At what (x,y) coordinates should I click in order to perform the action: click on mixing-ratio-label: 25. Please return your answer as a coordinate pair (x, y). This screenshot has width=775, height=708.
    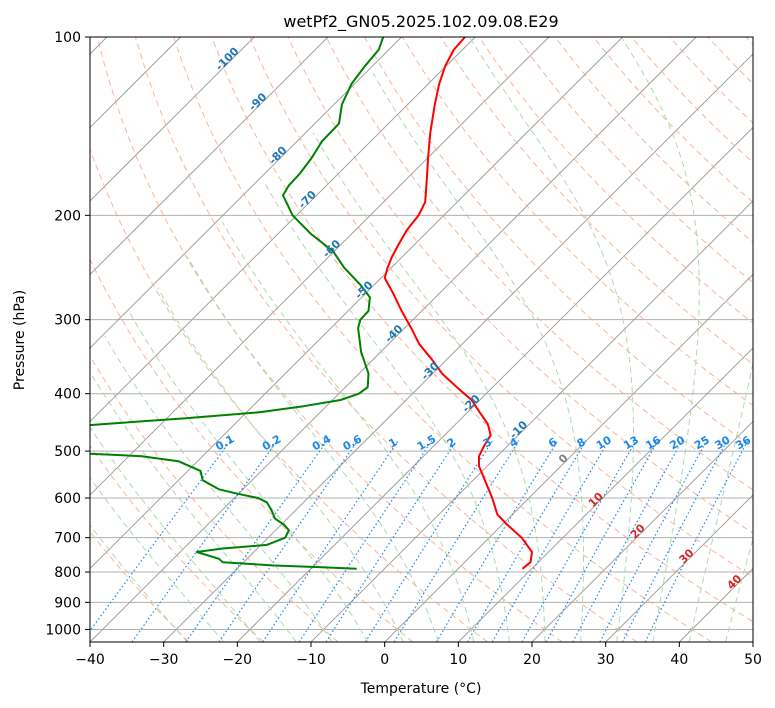
    Looking at the image, I should click on (702, 442).